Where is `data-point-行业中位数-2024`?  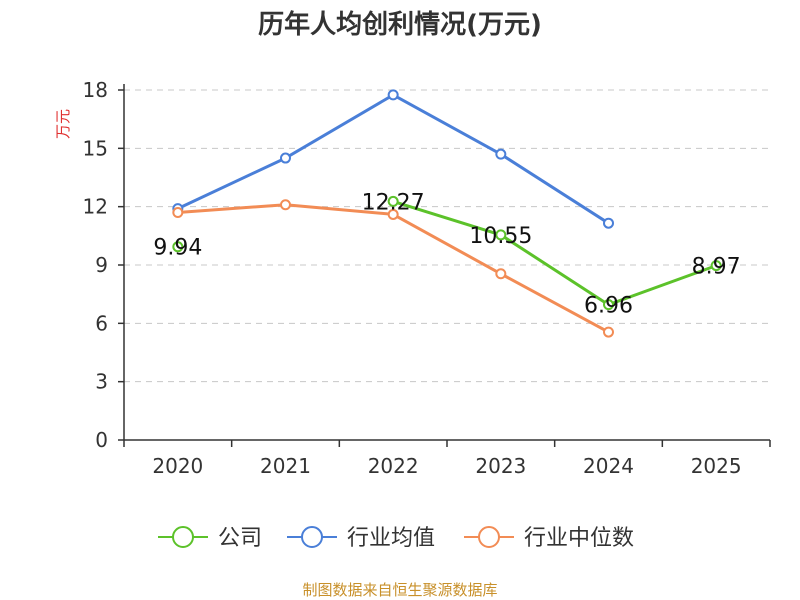
data-point-行业中位数-2024 is located at coordinates (608, 332).